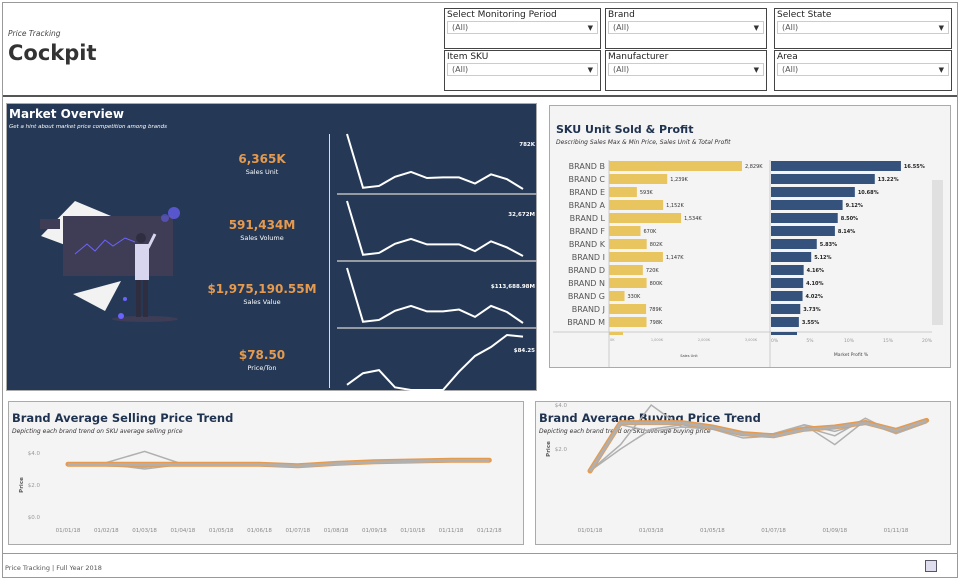  Describe the element at coordinates (927, 341) in the screenshot. I see `x-tick: 20%` at that location.